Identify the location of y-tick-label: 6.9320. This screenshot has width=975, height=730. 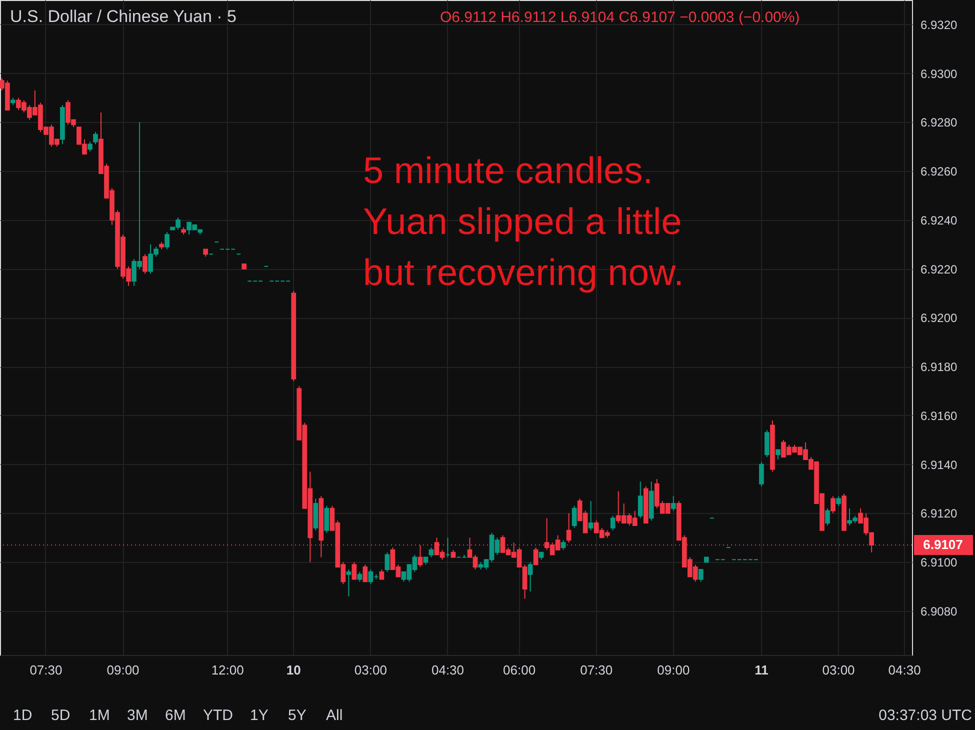
(939, 25).